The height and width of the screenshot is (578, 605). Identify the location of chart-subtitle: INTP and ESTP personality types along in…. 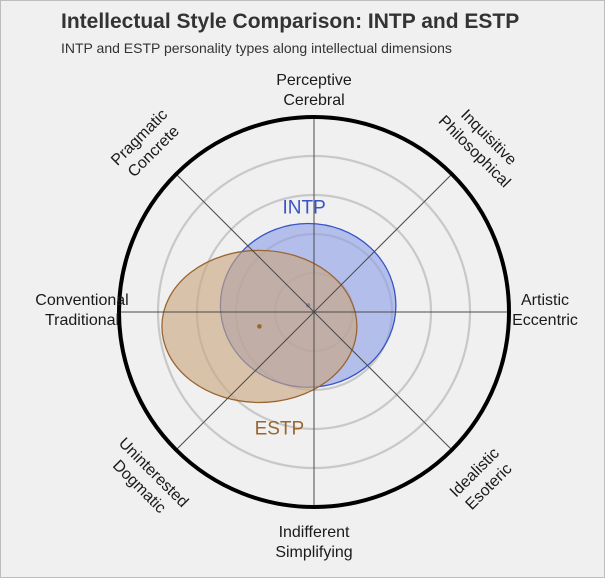
(256, 48).